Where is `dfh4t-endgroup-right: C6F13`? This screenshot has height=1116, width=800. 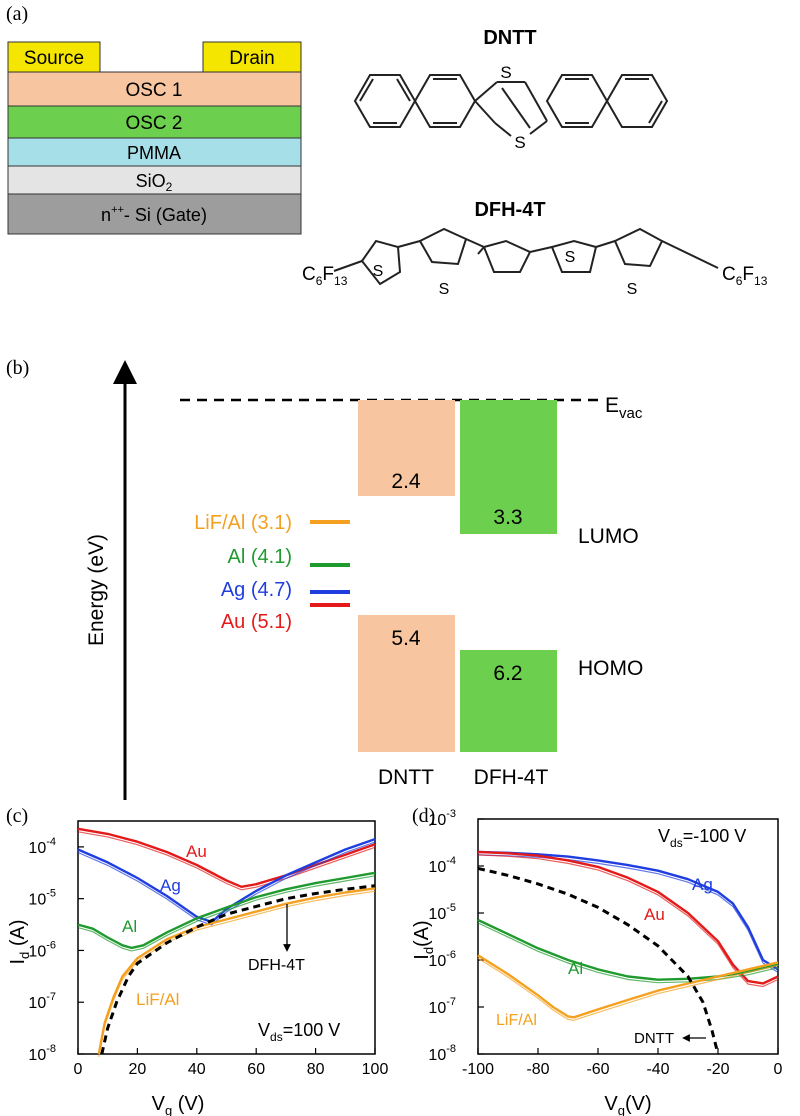 dfh4t-endgroup-right: C6F13 is located at coordinates (745, 276).